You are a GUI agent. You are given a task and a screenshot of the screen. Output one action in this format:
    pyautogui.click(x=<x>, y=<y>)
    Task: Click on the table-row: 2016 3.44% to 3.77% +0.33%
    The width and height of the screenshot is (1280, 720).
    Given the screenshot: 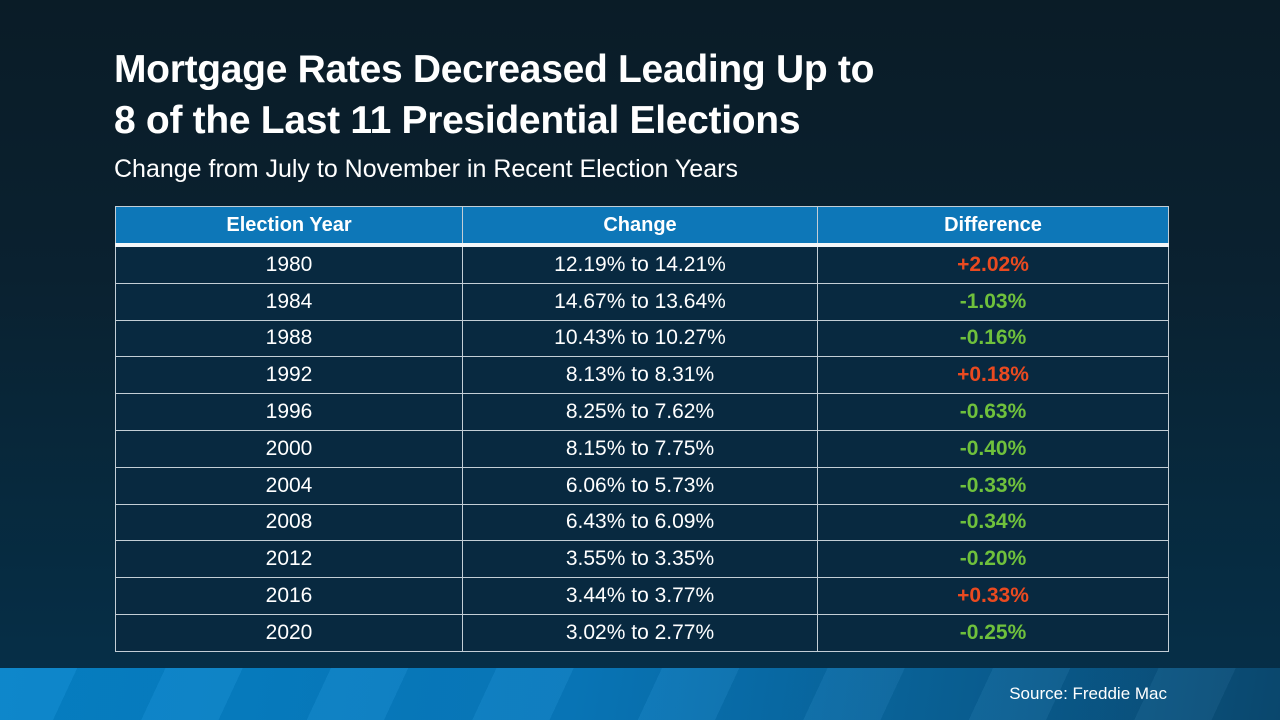 What is the action you would take?
    pyautogui.click(x=642, y=596)
    